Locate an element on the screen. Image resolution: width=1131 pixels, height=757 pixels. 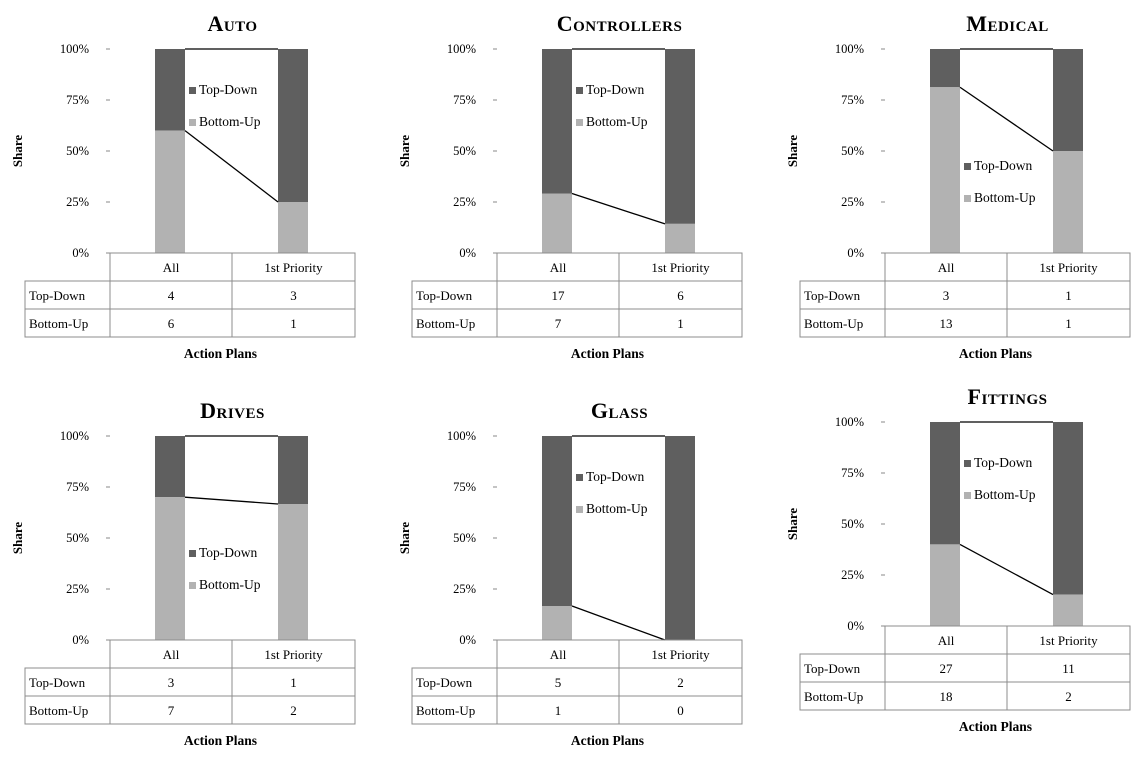
chart-title: Drives is located at coordinates (232, 410).